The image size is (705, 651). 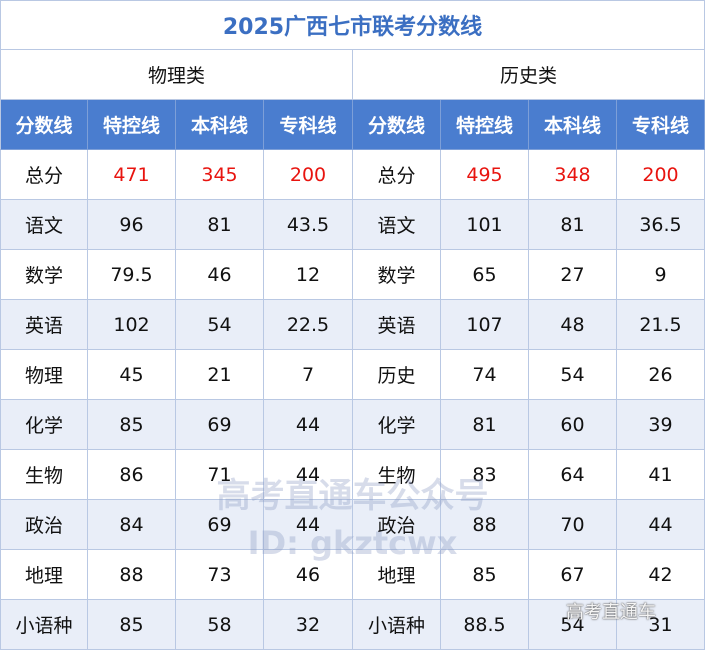 What do you see at coordinates (661, 625) in the screenshot?
I see `score: 31` at bounding box center [661, 625].